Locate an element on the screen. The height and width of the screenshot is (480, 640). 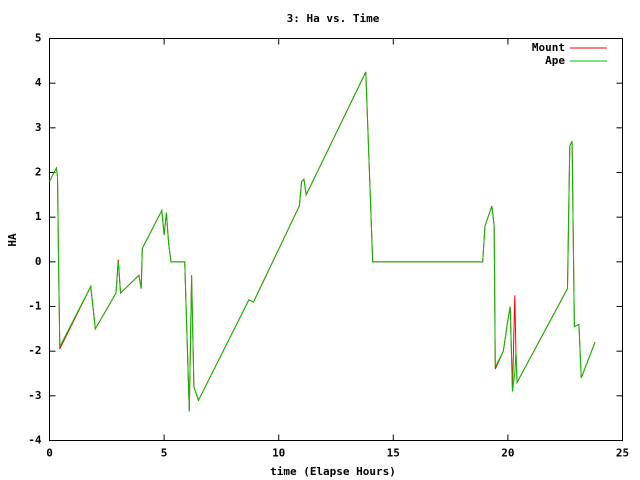
x-tick-label: 0 is located at coordinates (49, 453).